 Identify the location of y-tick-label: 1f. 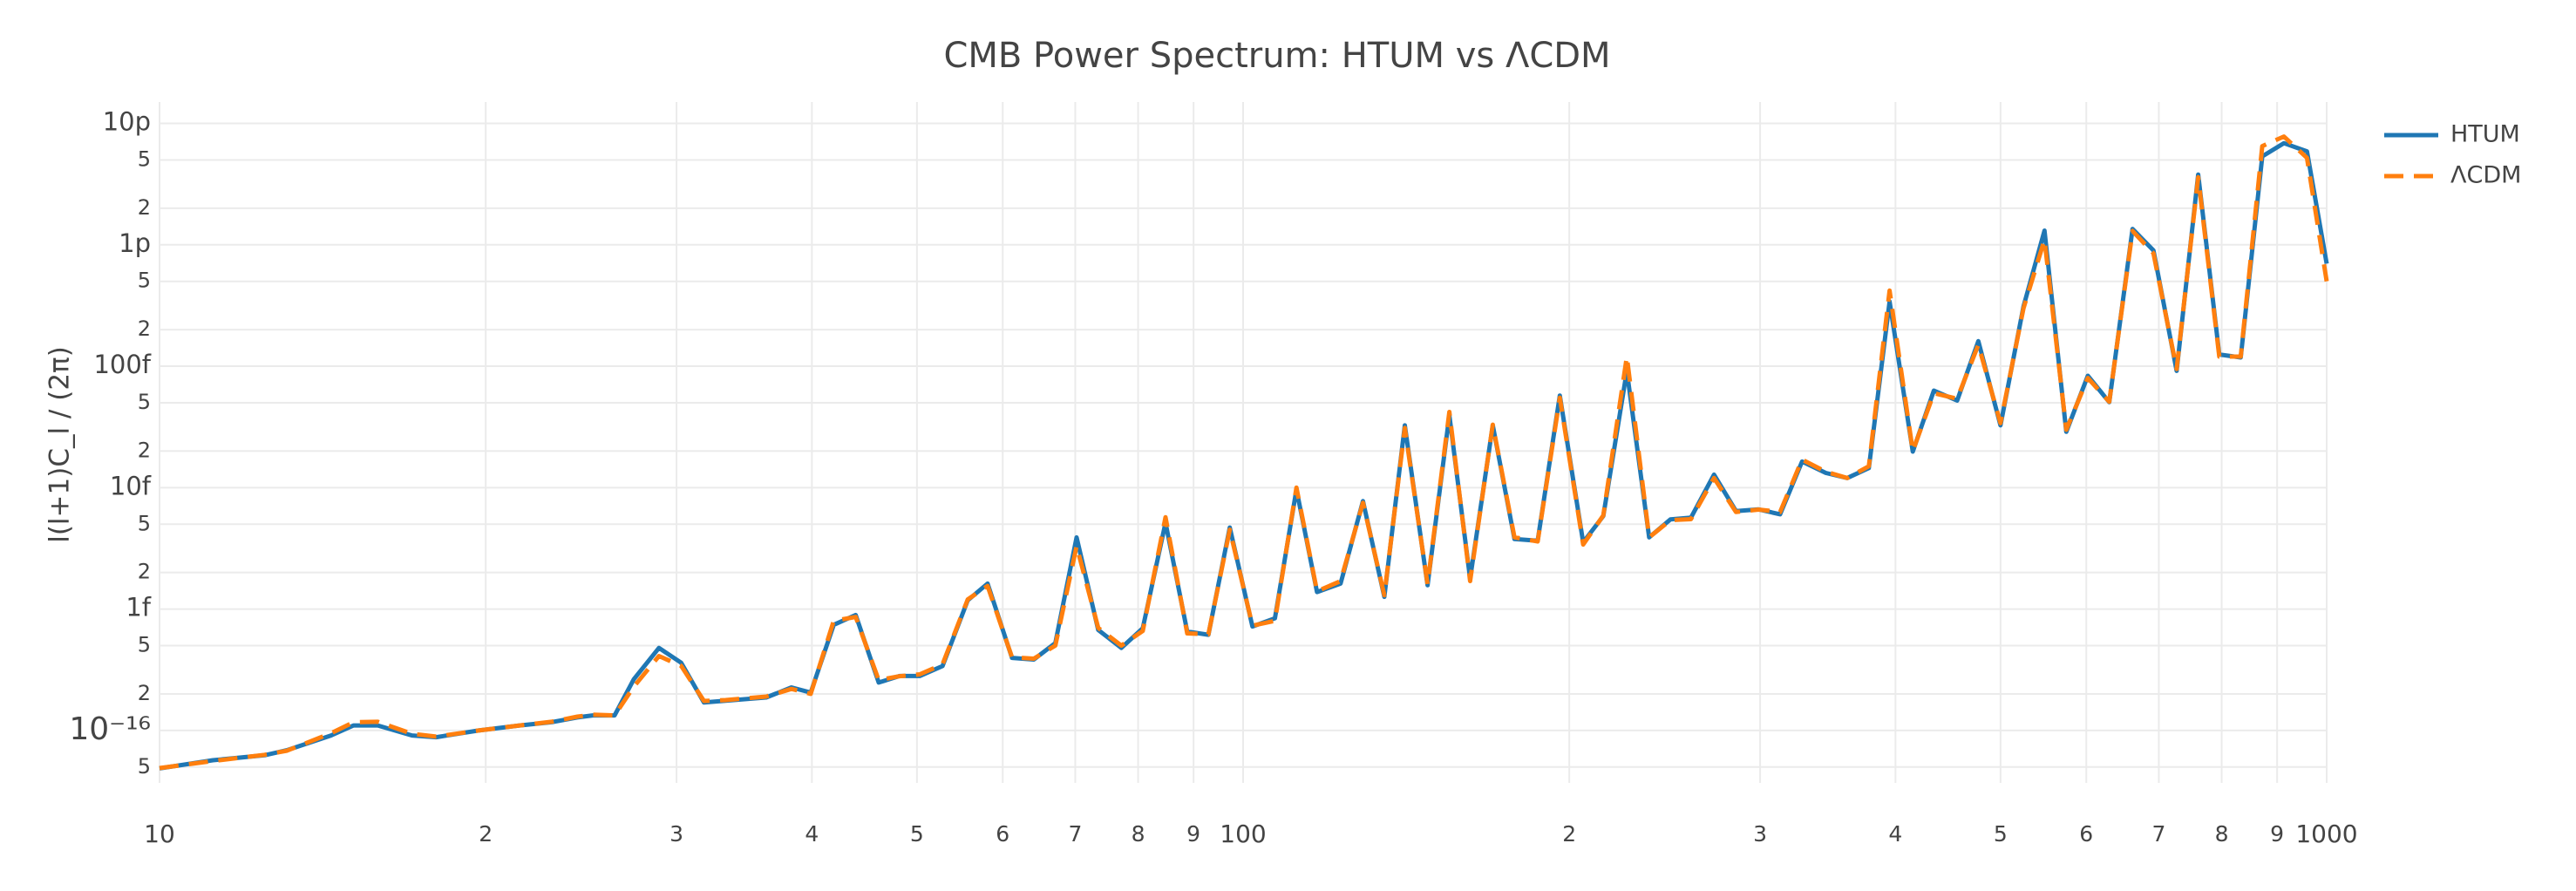
(138, 607).